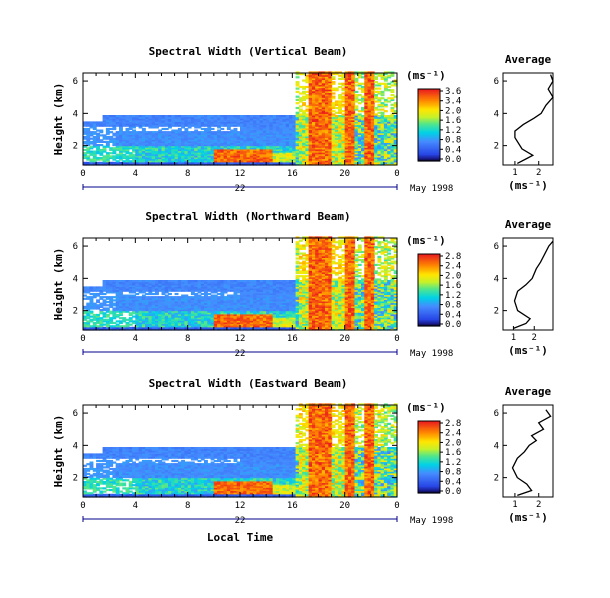 The width and height of the screenshot is (610, 598). I want to click on x-tick-label: 12, so click(240, 174).